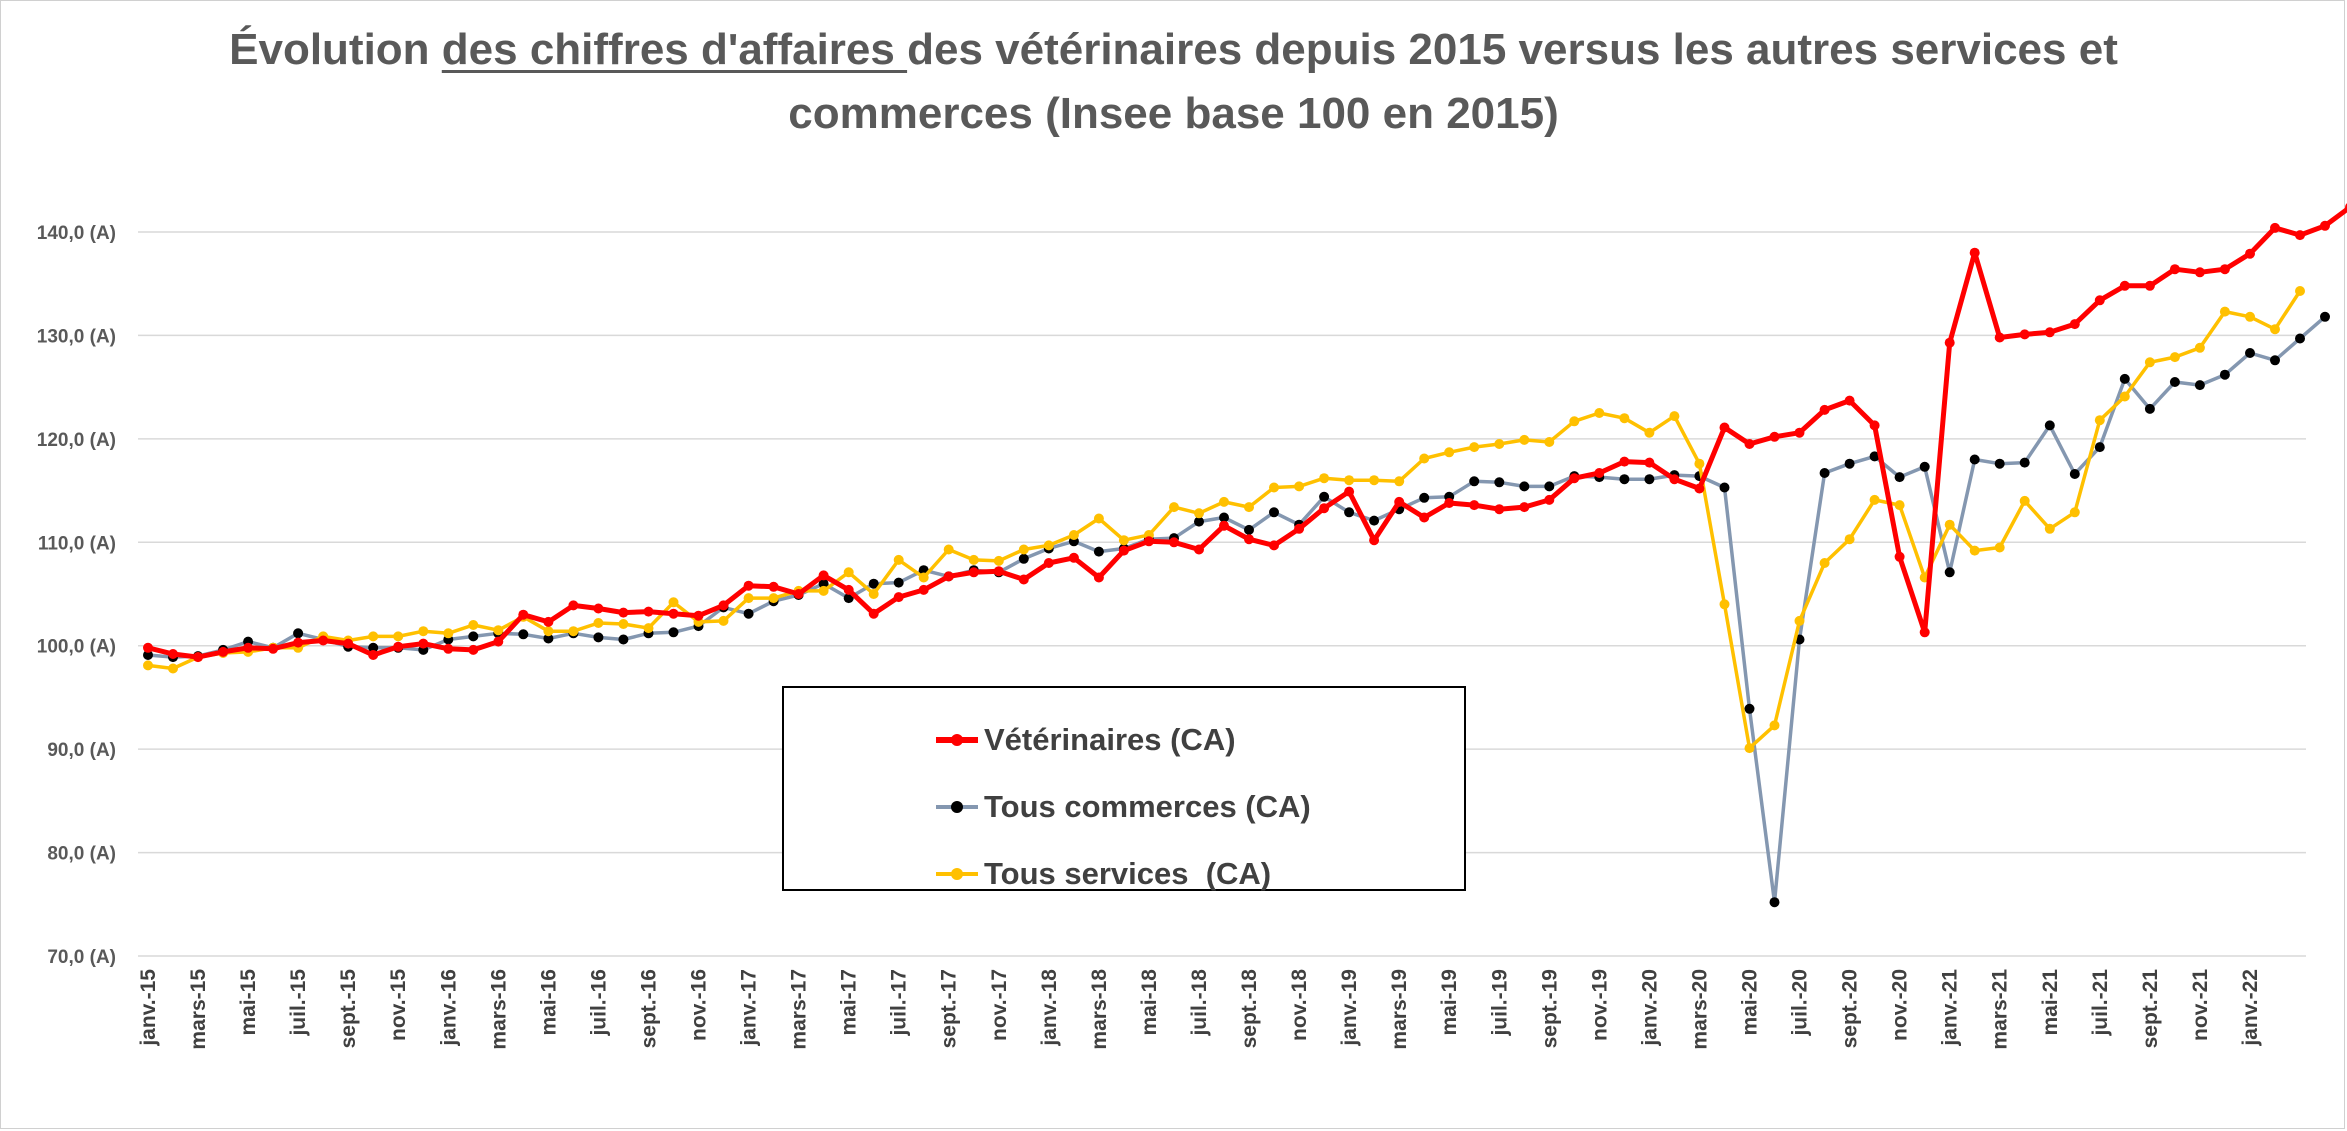 The height and width of the screenshot is (1131, 2347). I want to click on legend-symbol-tous-services, so click(957, 874).